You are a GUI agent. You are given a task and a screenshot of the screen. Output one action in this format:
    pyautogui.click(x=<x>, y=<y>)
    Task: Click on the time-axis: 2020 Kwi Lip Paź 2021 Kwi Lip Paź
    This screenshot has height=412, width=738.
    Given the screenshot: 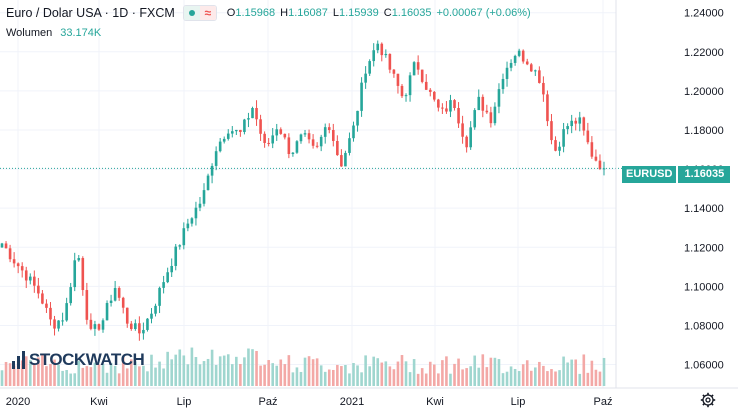 What is the action you would take?
    pyautogui.click(x=369, y=397)
    